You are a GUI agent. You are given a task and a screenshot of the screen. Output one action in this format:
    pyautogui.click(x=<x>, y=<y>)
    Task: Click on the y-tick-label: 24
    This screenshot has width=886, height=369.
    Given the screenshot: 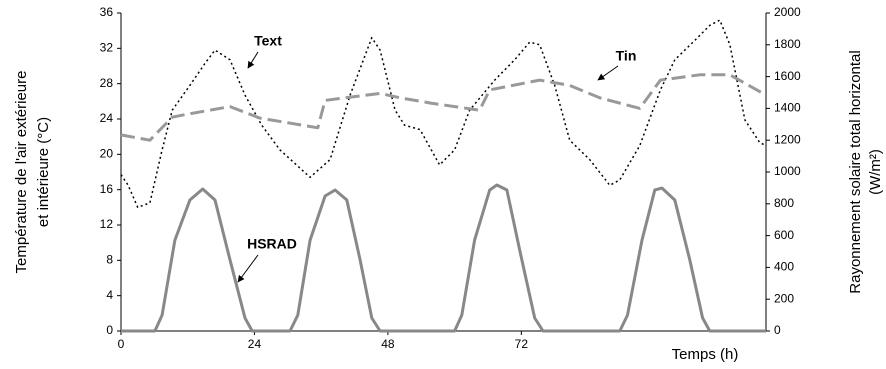 What is the action you would take?
    pyautogui.click(x=107, y=118)
    